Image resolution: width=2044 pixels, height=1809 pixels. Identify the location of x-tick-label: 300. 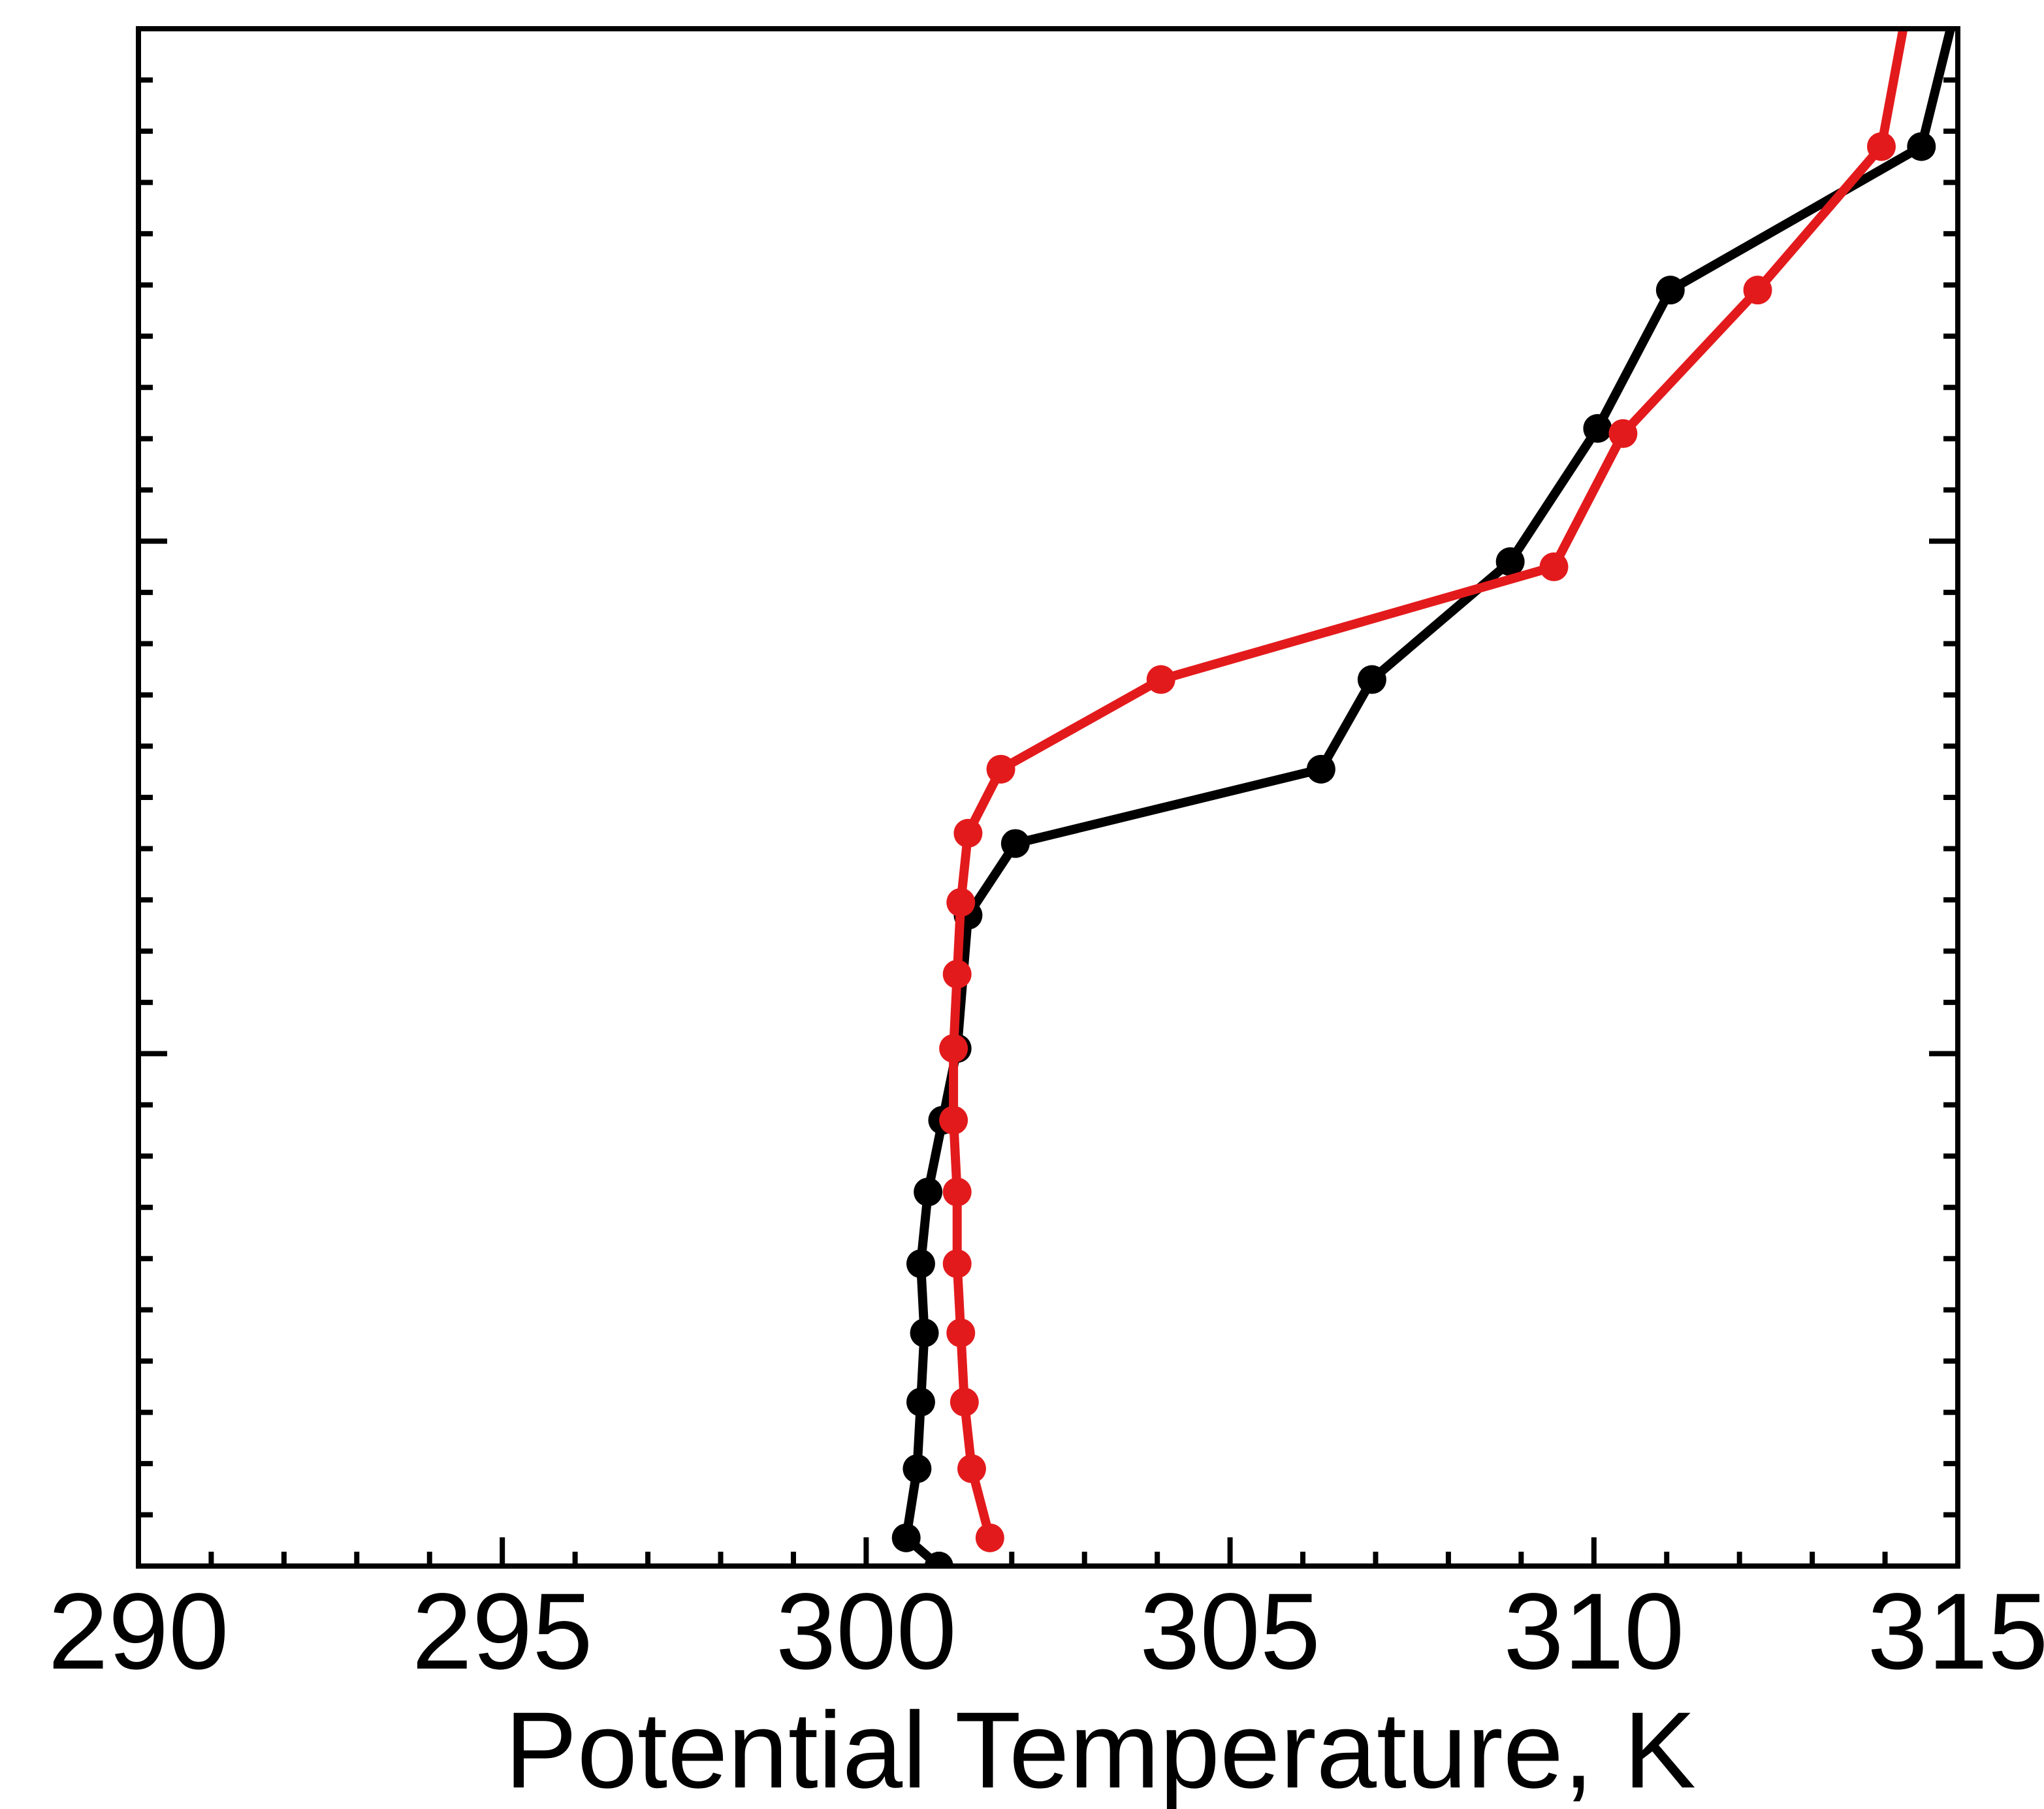
(866, 1631).